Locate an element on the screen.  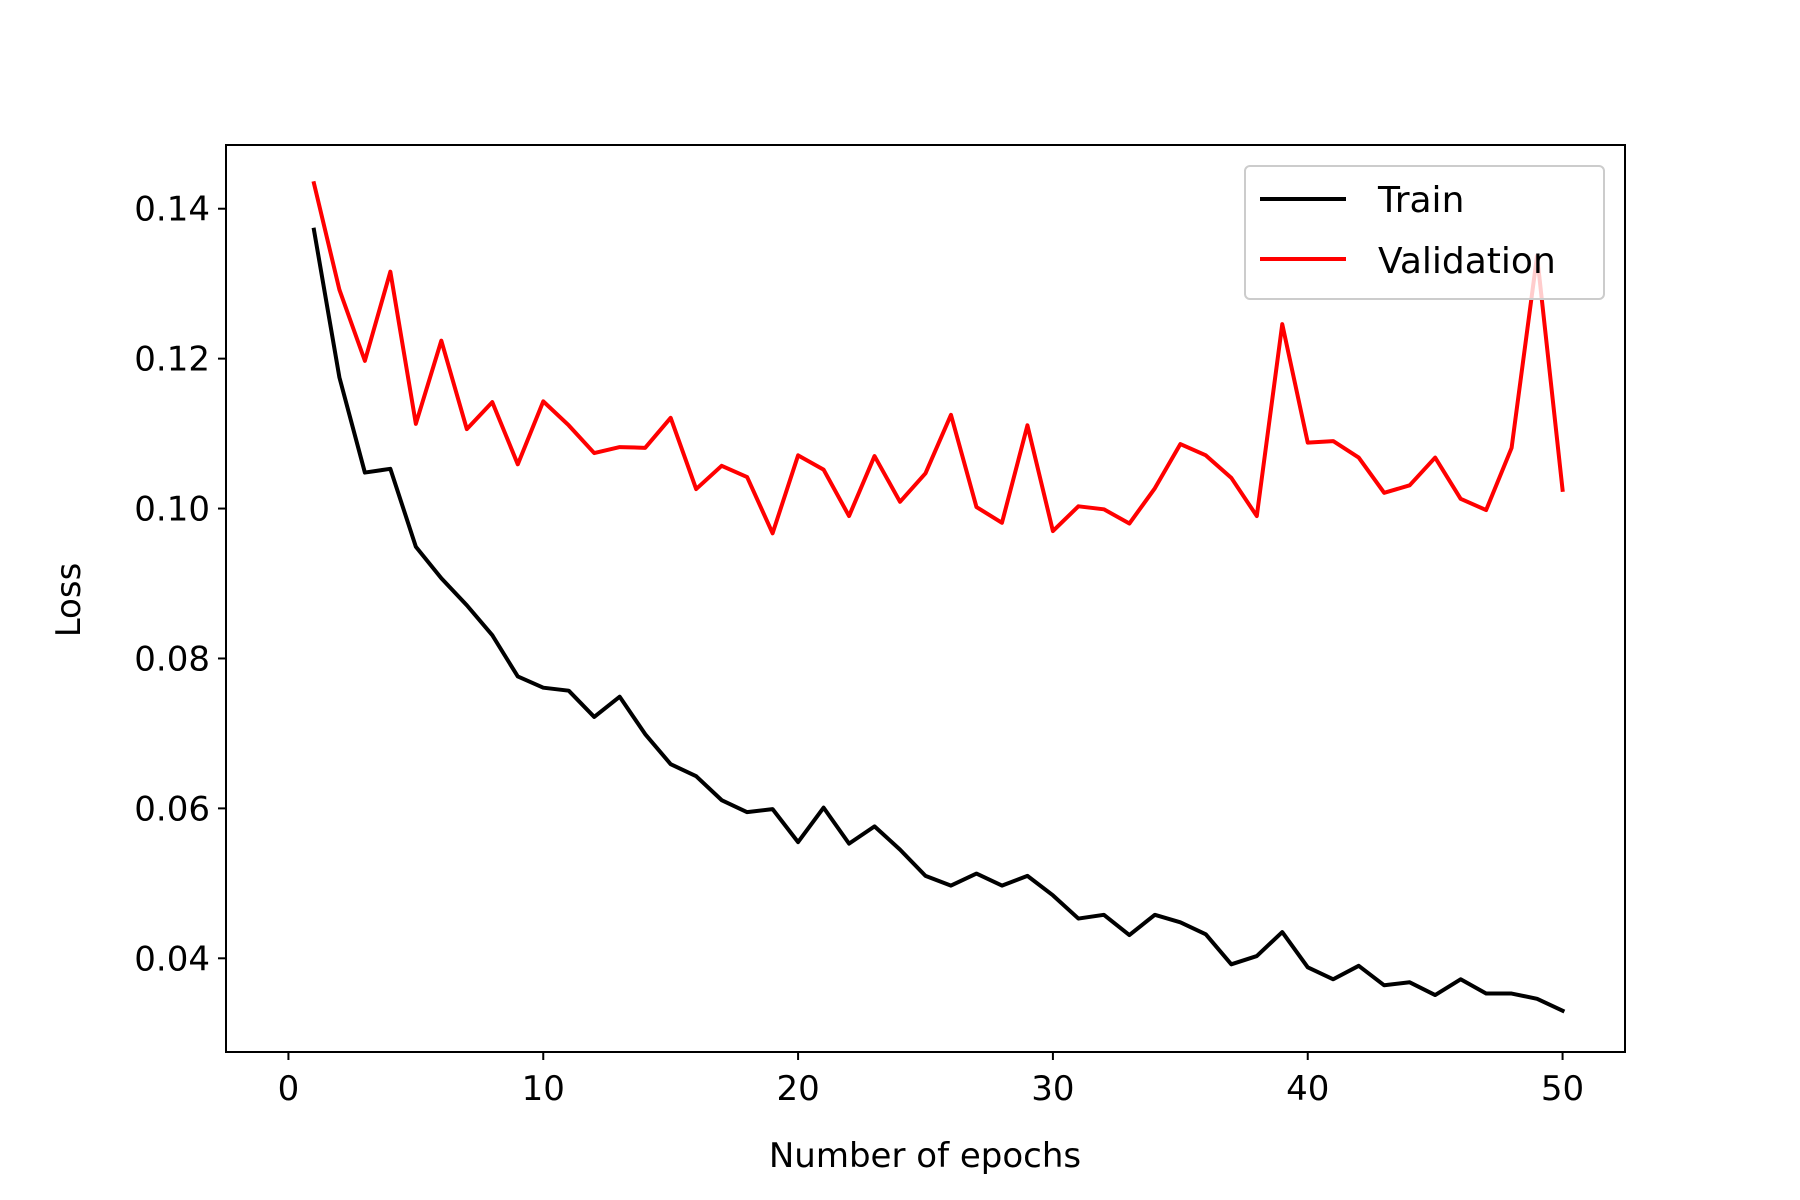
x-tick-label: 10 is located at coordinates (543, 1089).